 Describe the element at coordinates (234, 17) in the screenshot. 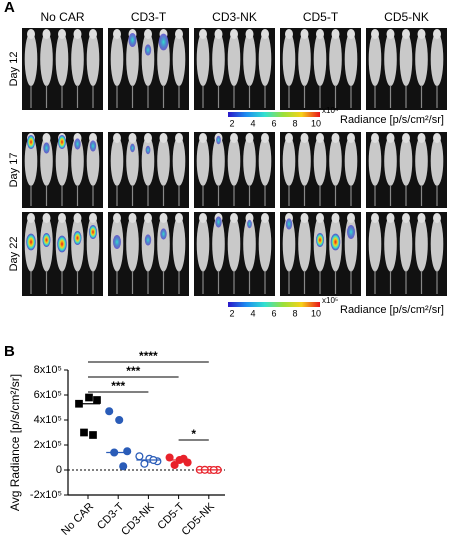

I see `group-label: CD3-NK` at that location.